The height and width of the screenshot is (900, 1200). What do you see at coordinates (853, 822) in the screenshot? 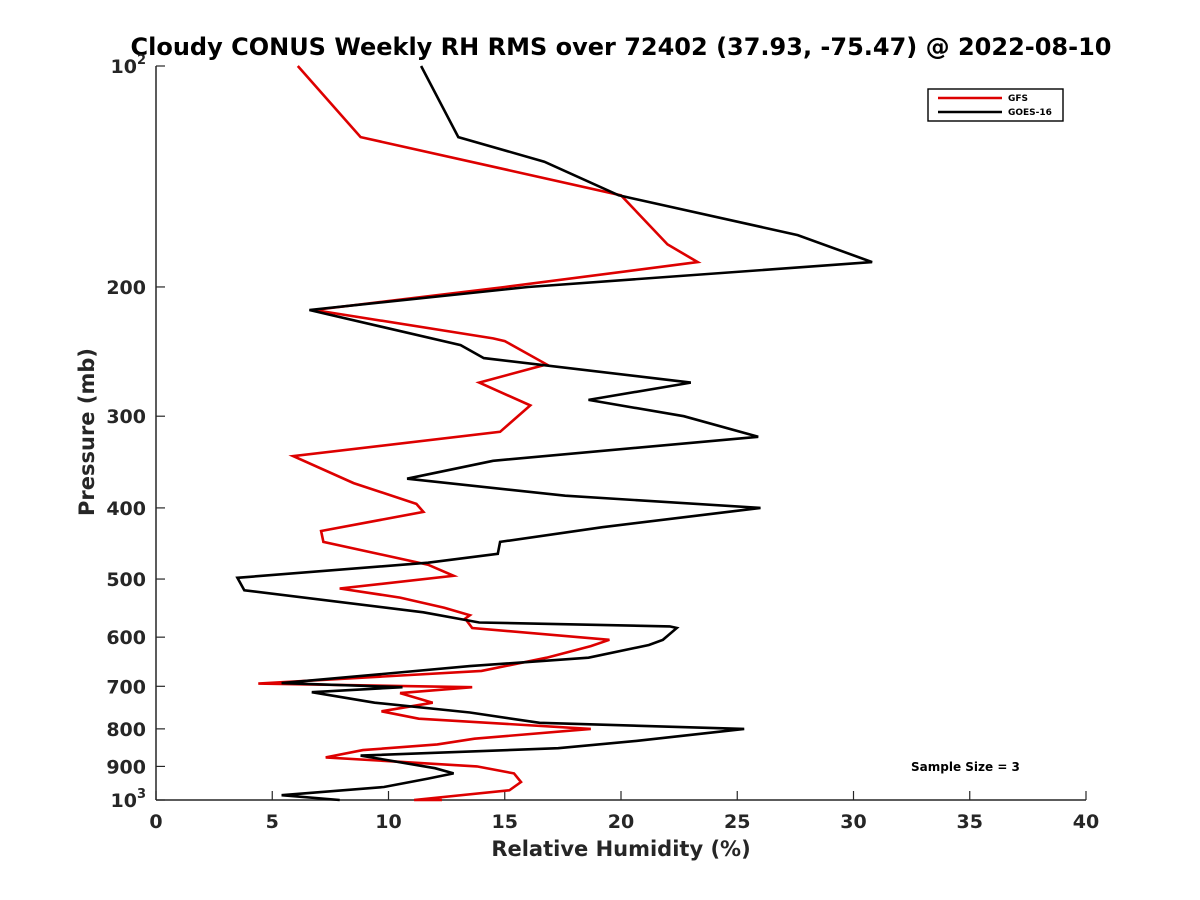
I see `x-tick-label: 30` at bounding box center [853, 822].